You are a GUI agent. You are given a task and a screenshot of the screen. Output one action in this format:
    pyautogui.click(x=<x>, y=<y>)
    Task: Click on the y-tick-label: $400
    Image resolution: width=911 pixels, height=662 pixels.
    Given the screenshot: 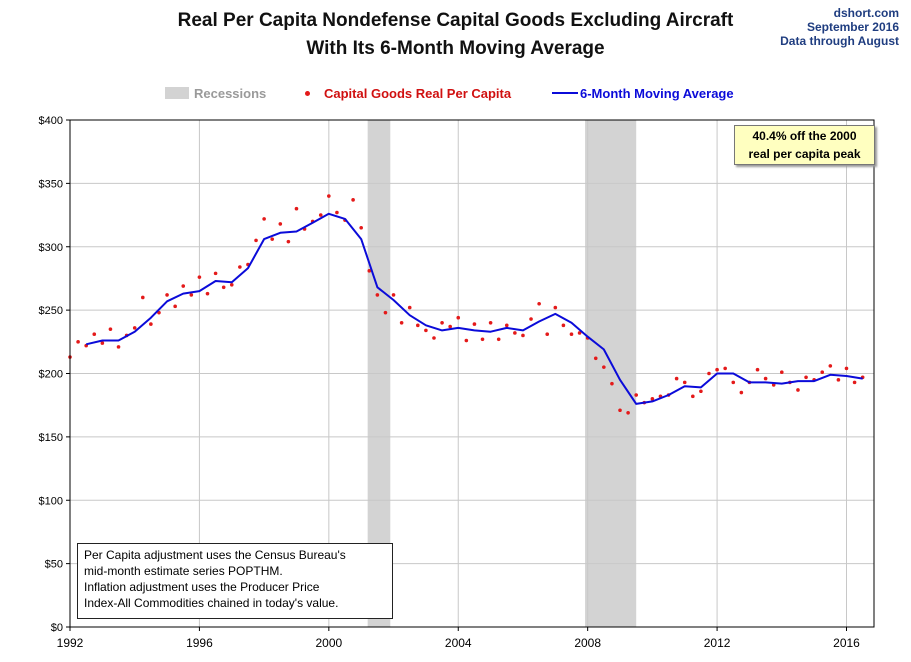 What is the action you would take?
    pyautogui.click(x=51, y=121)
    